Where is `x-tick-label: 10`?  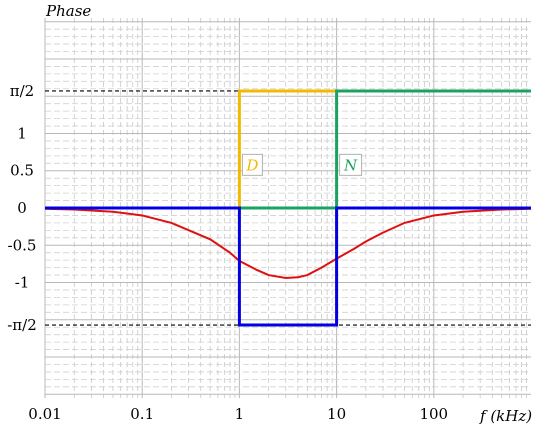
x-tick-label: 10 is located at coordinates (336, 414).